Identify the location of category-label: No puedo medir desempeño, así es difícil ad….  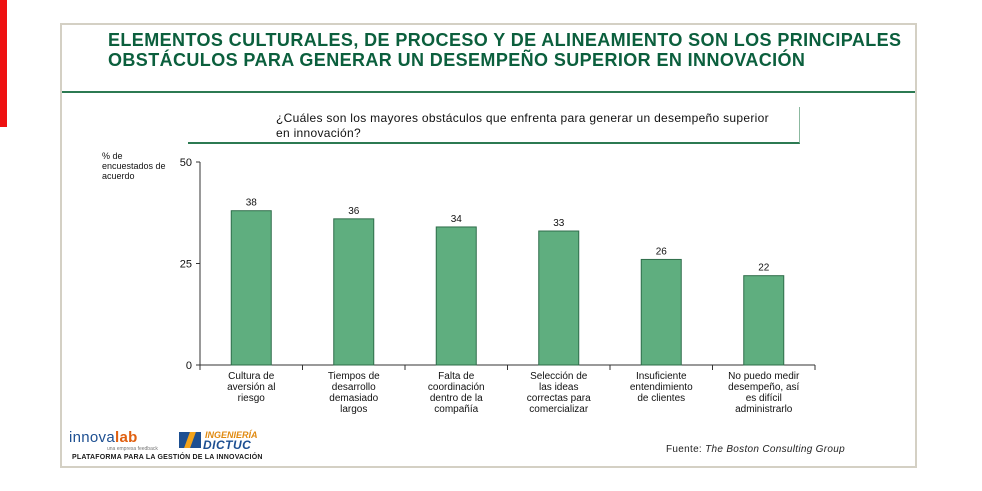
(764, 393).